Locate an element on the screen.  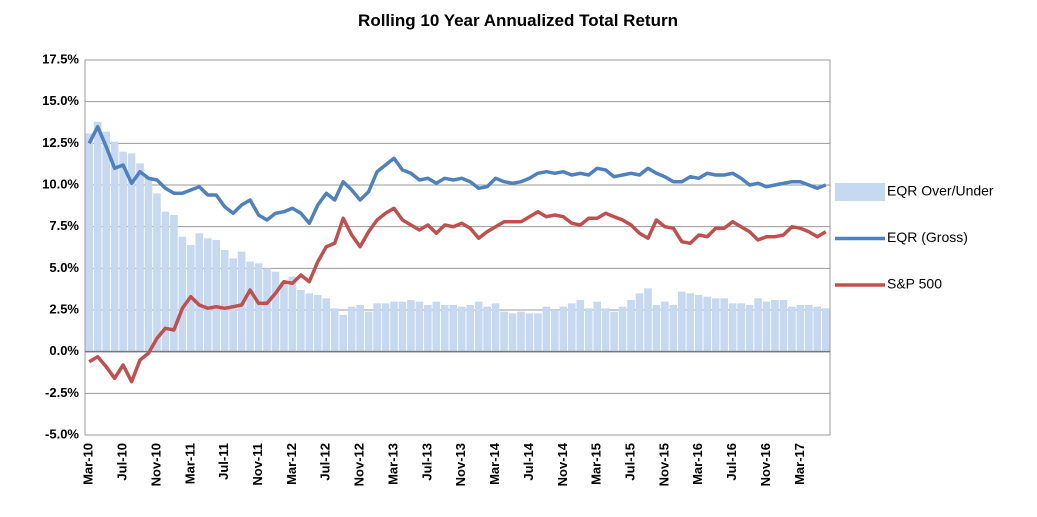
x-tick-label: Jul-13 is located at coordinates (426, 462).